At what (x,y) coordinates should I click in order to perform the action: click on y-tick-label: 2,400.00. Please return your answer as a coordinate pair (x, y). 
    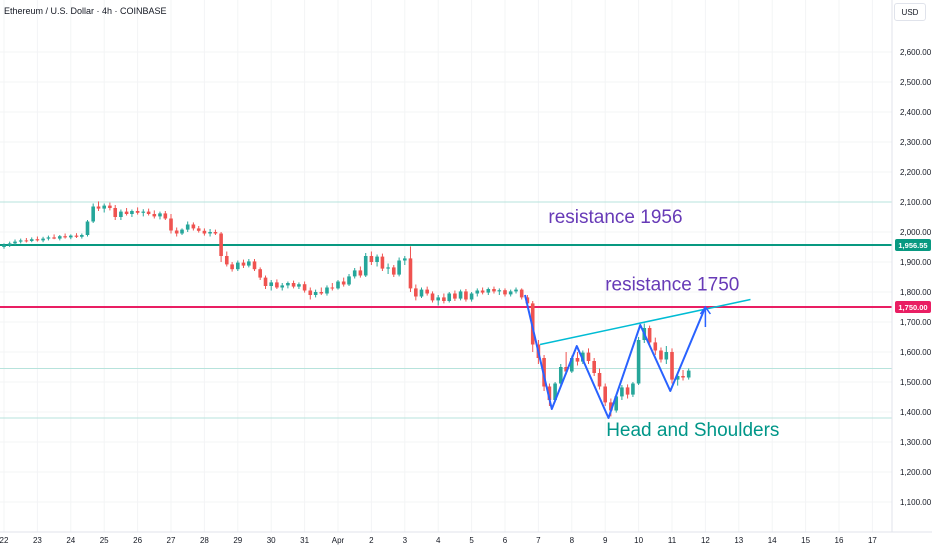
    Looking at the image, I should click on (916, 112).